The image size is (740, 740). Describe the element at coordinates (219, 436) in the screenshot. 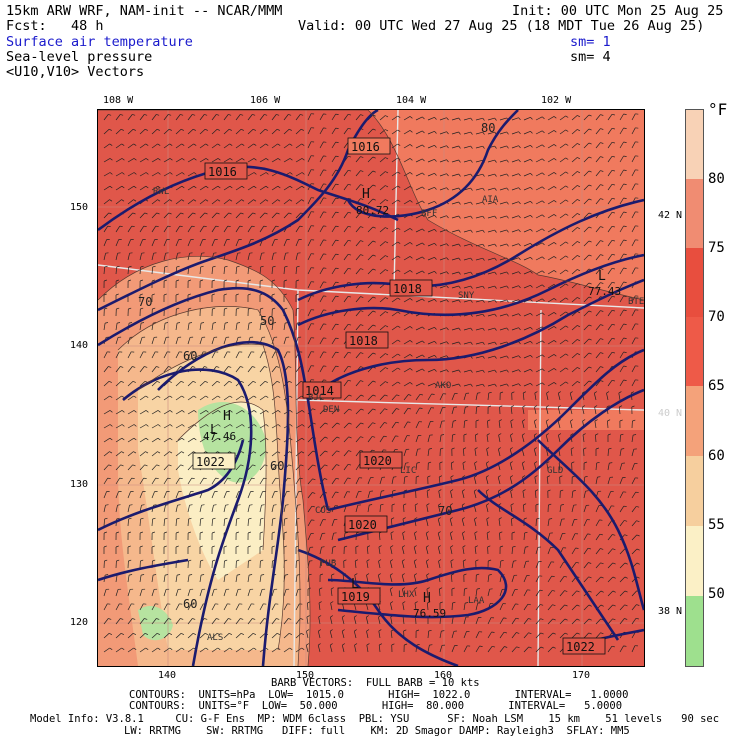

I see `extrema-value: 47.46` at that location.